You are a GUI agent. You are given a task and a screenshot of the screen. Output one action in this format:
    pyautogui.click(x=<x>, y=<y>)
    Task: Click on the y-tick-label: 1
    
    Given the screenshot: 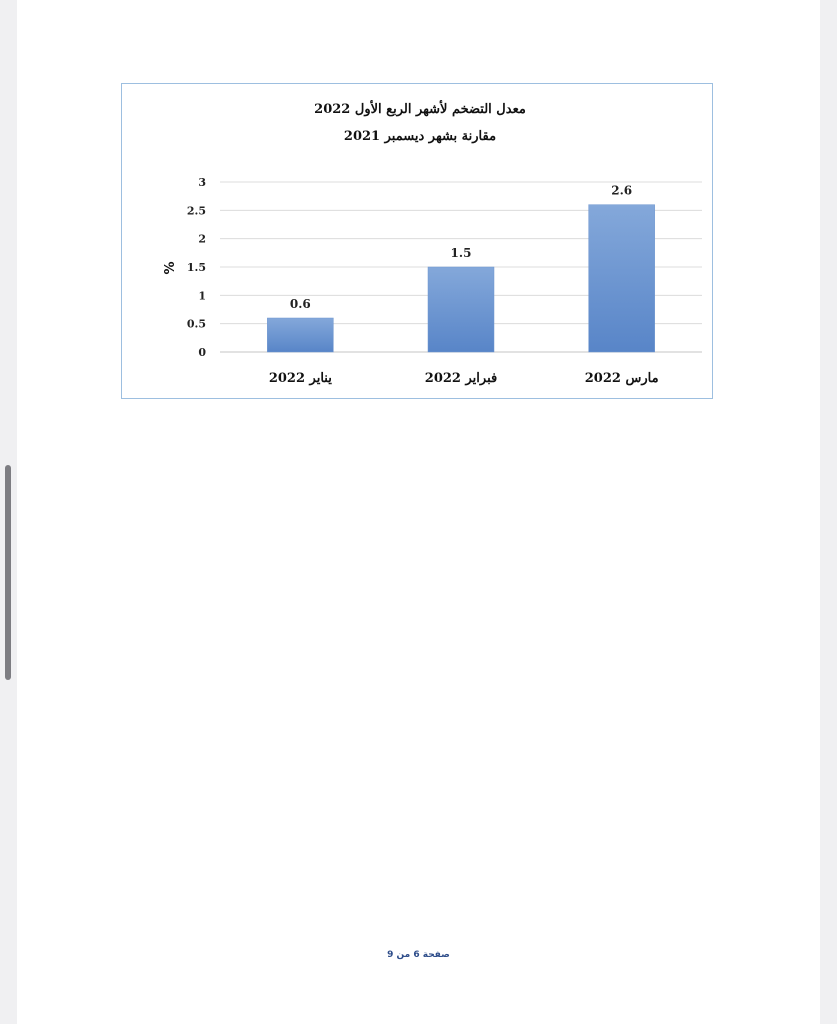 What is the action you would take?
    pyautogui.click(x=202, y=295)
    